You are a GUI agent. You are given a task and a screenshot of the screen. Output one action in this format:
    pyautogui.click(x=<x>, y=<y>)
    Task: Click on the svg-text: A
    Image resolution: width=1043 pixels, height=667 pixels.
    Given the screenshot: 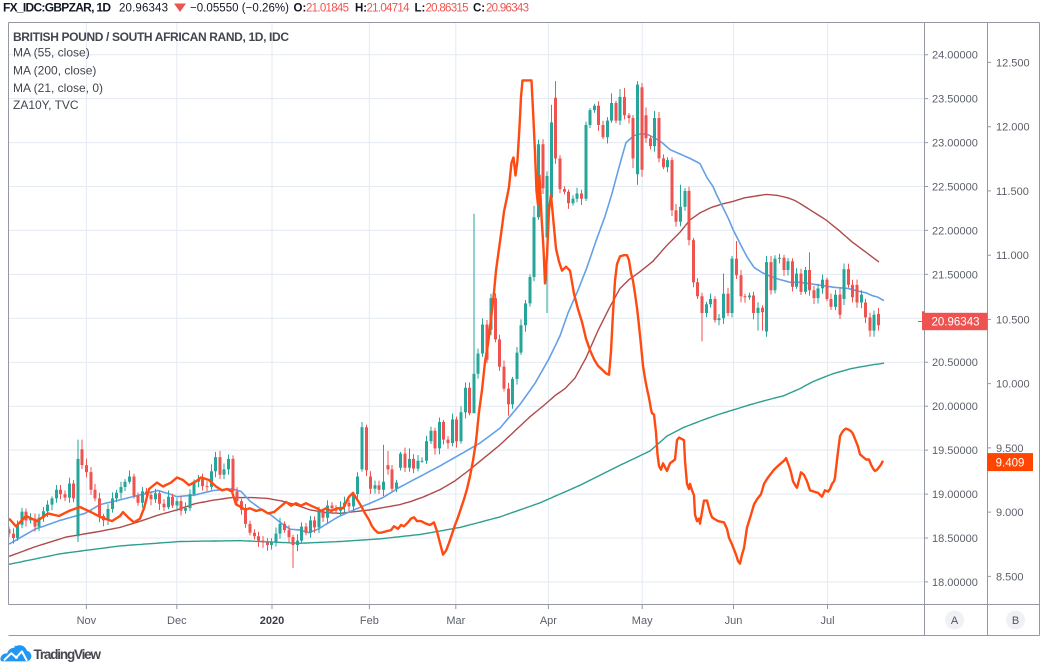 What is the action you would take?
    pyautogui.click(x=955, y=621)
    